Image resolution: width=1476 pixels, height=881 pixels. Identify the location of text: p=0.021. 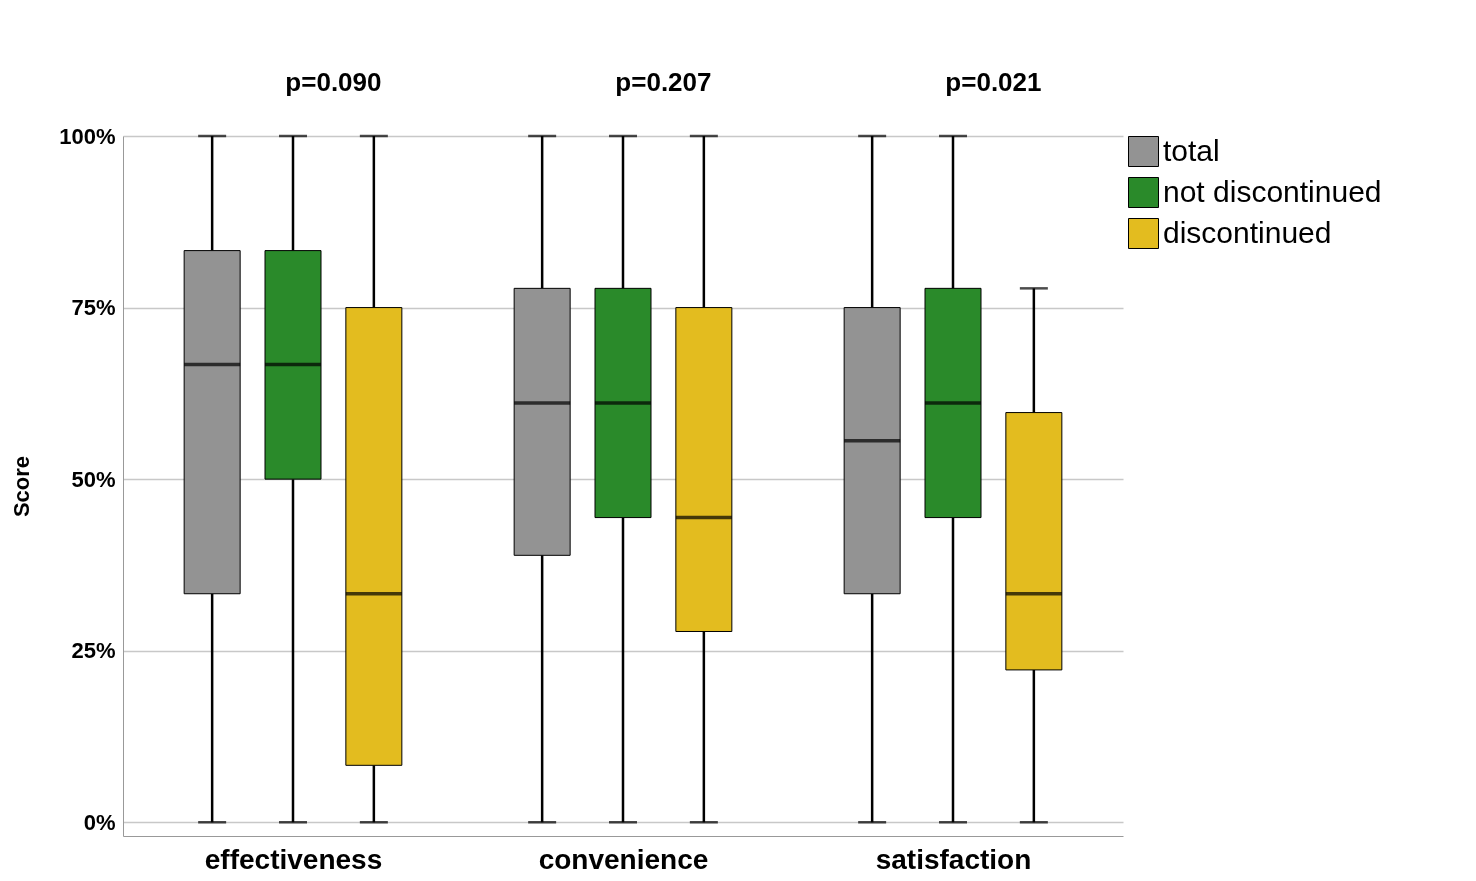
(993, 82).